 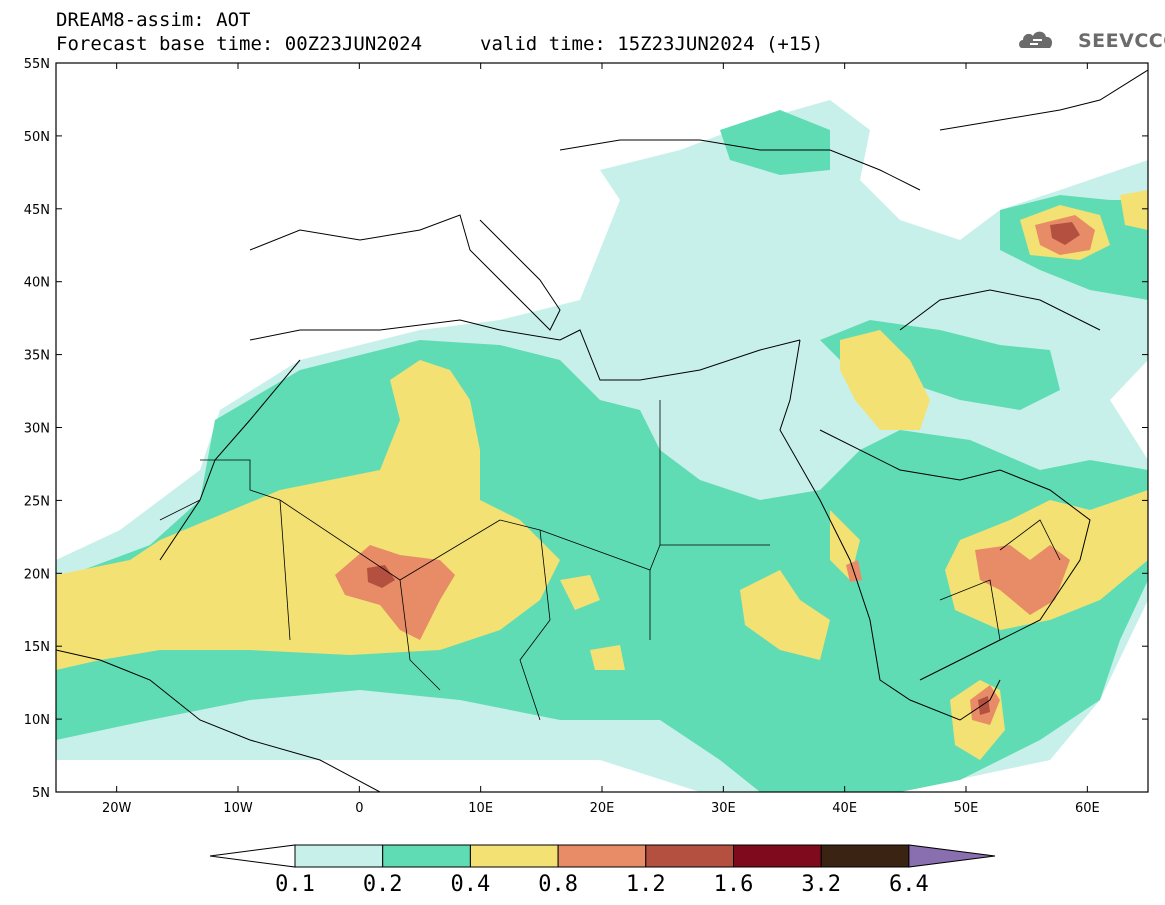 What do you see at coordinates (844, 808) in the screenshot?
I see `lon-label: 40E` at bounding box center [844, 808].